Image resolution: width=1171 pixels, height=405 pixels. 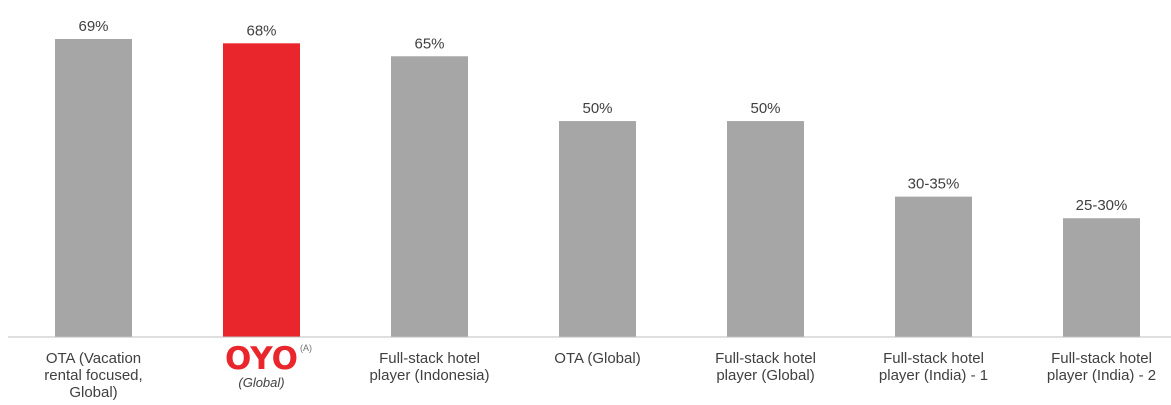 What do you see at coordinates (93, 26) in the screenshot?
I see `value-label-1: 69%` at bounding box center [93, 26].